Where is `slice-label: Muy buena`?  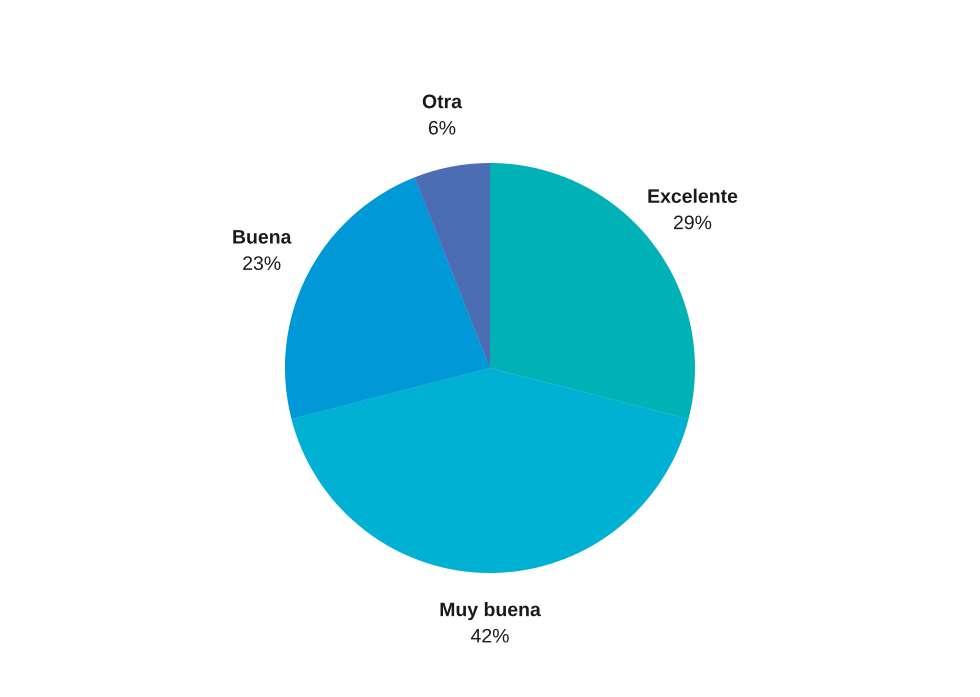 slice-label: Muy buena is located at coordinates (490, 611).